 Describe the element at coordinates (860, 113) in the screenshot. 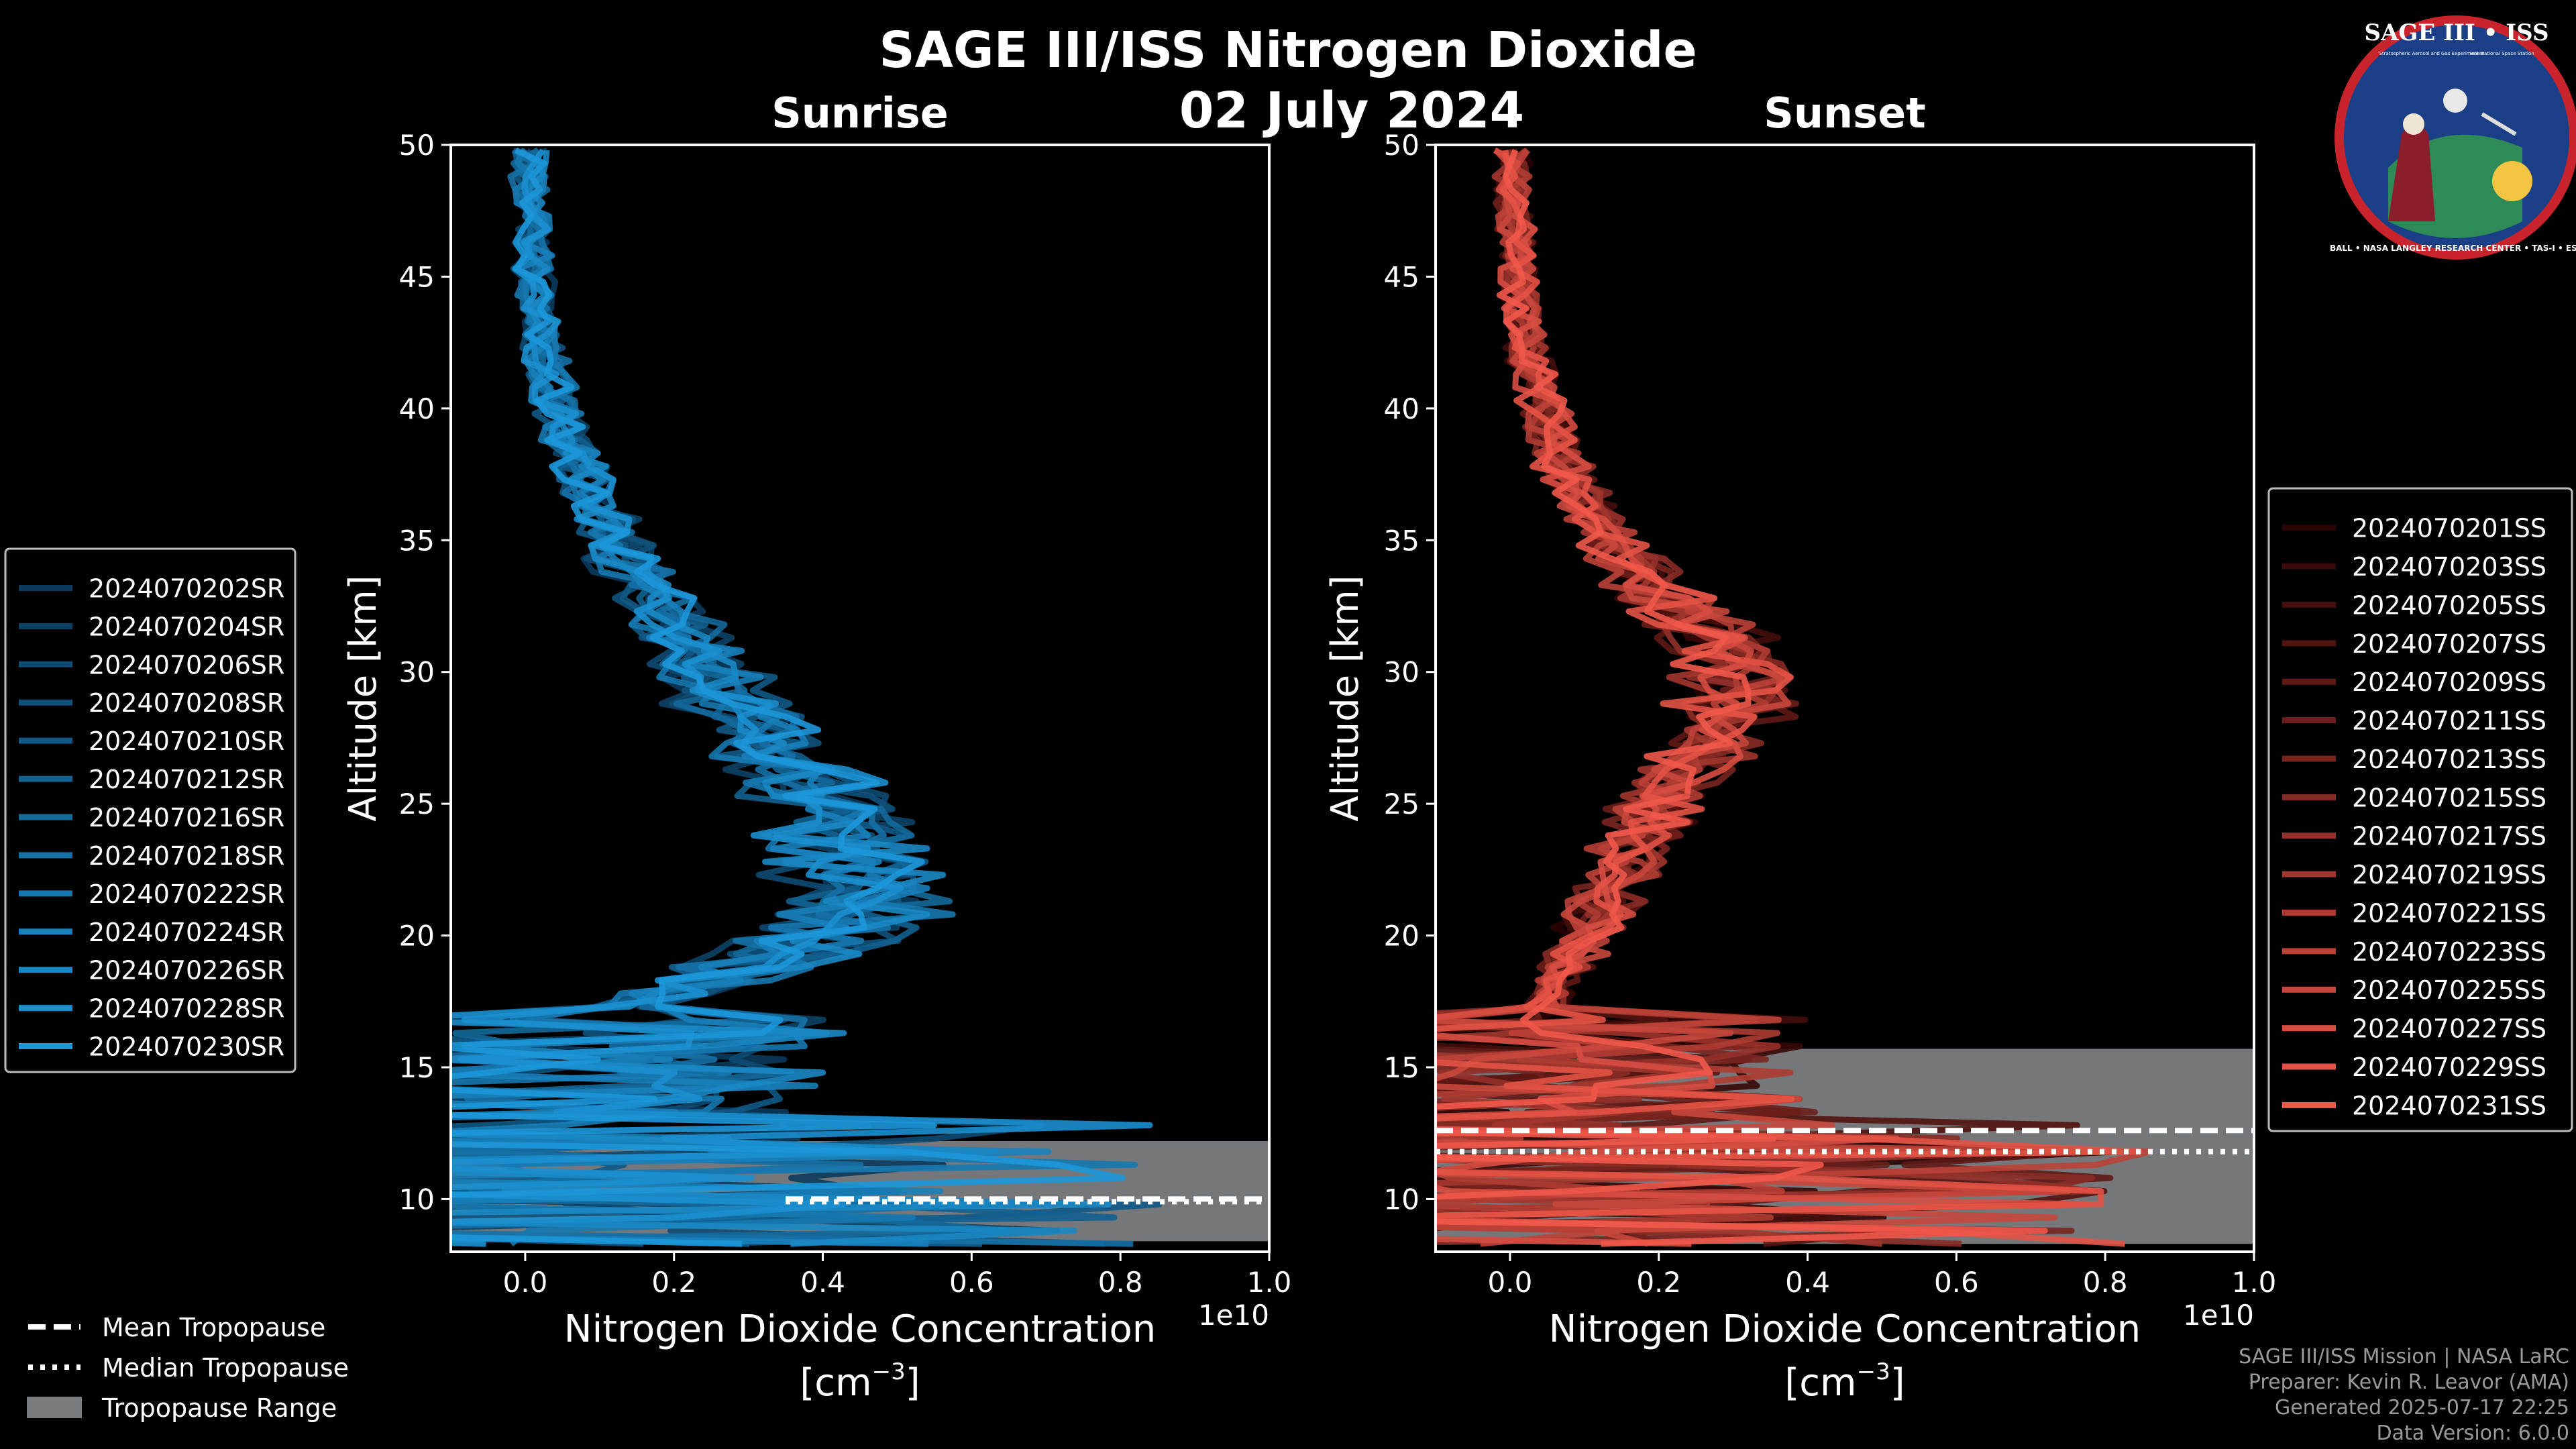

I see `panel-subtitle: Sunrise` at that location.